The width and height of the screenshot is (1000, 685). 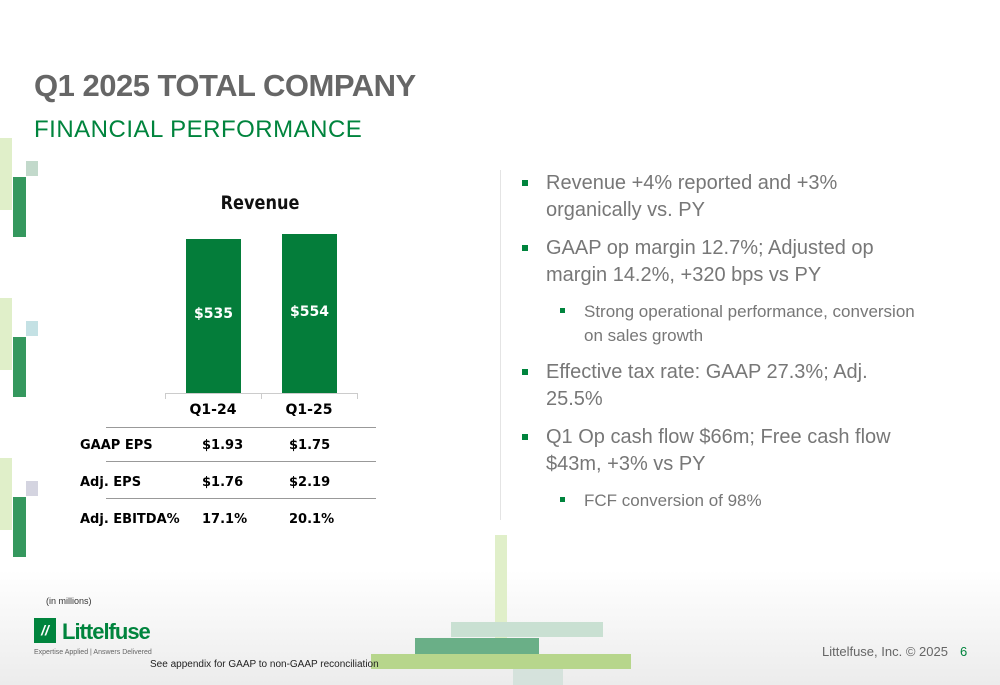 What do you see at coordinates (223, 445) in the screenshot?
I see `cell: $1.93` at bounding box center [223, 445].